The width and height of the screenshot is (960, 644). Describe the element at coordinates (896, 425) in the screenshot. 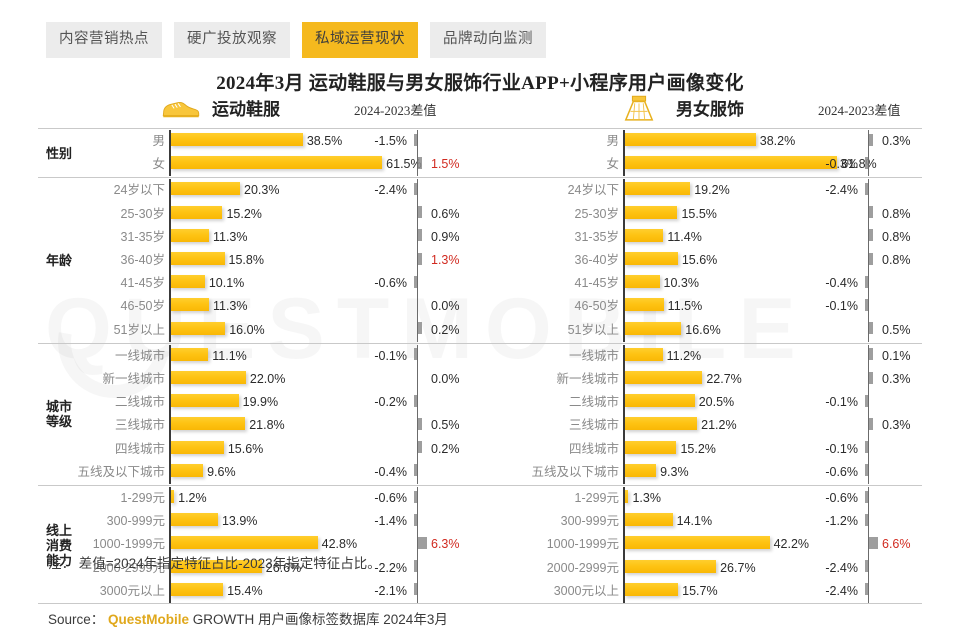

I see `diff-label: 0.3%` at that location.